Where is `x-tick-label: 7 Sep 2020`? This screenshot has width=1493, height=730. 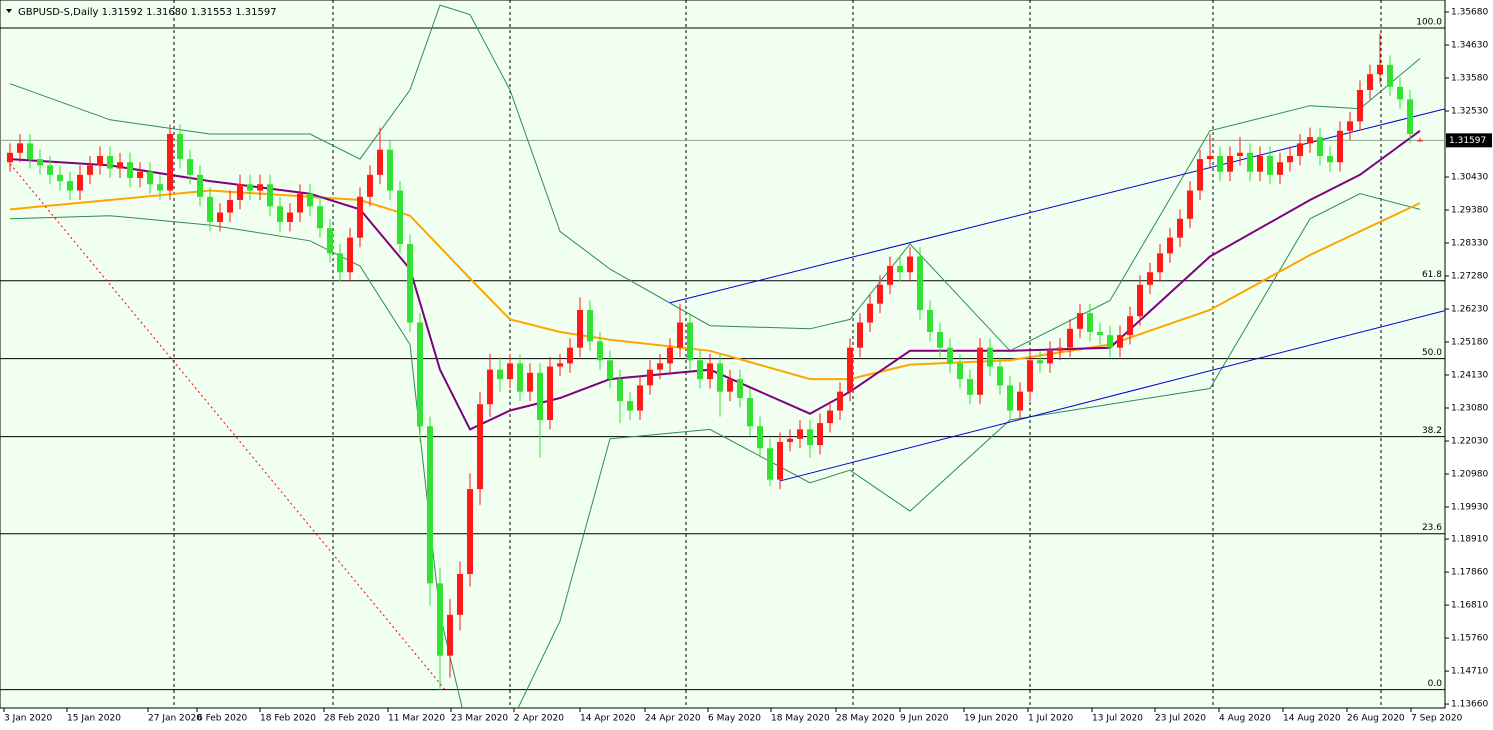 x-tick-label: 7 Sep 2020 is located at coordinates (1437, 719).